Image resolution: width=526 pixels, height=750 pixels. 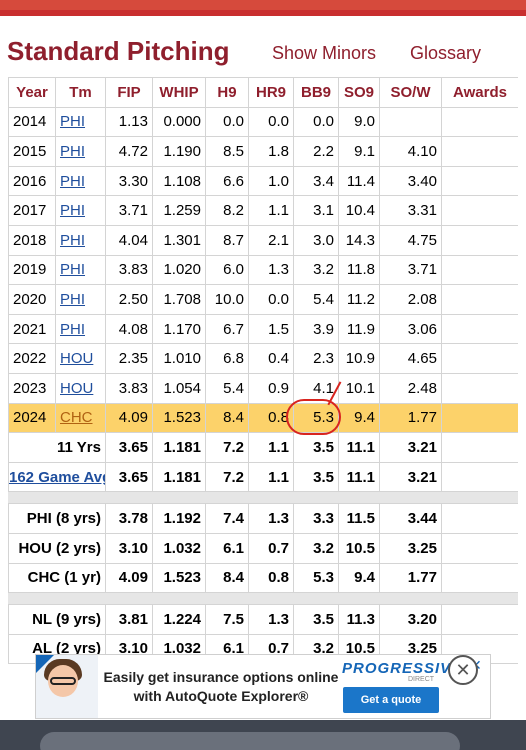 I want to click on summary-row: CHC (1 yr) 4.09 1.523 8.4 0.8 5.3 9.4 1.77, so click(x=263, y=578).